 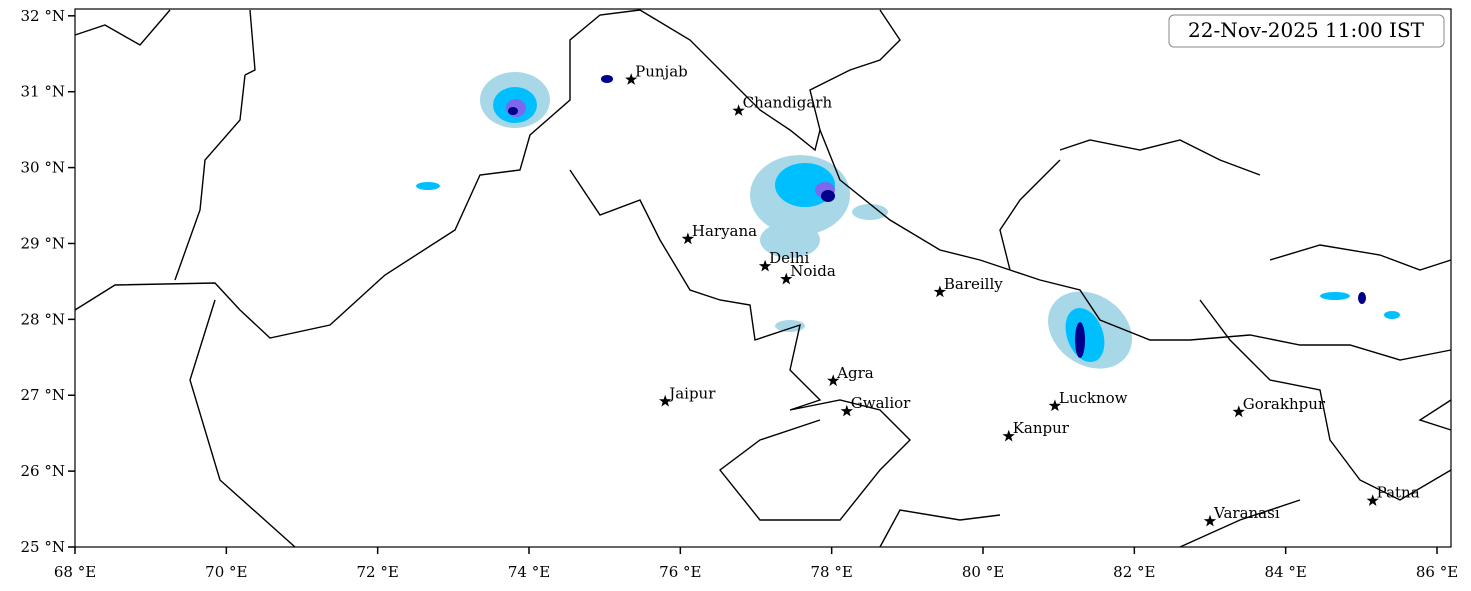 What do you see at coordinates (43, 243) in the screenshot?
I see `y-tick-label: 29 °N` at bounding box center [43, 243].